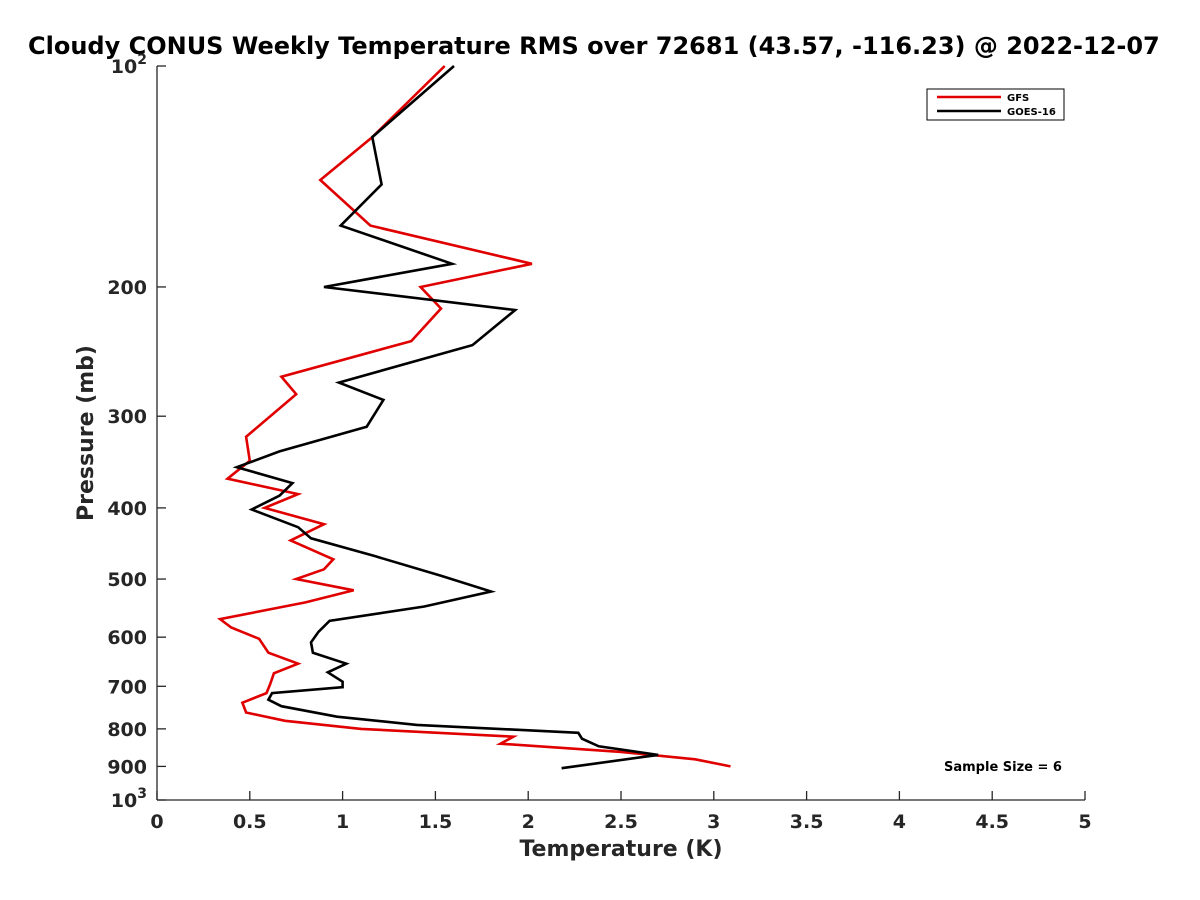 Image resolution: width=1200 pixels, height=900 pixels. What do you see at coordinates (620, 849) in the screenshot?
I see `x-axis-label: Temperature (K)` at bounding box center [620, 849].